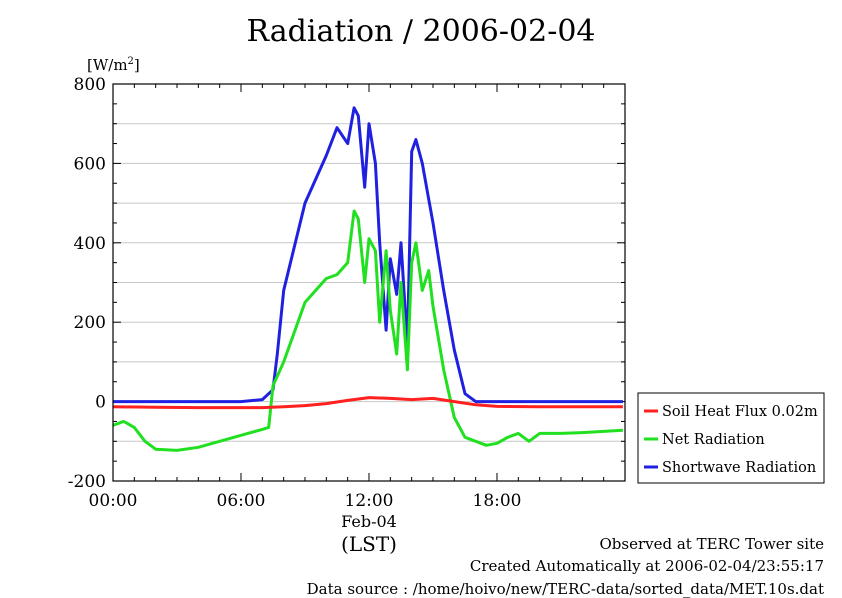 This screenshot has height=598, width=842. I want to click on chart-title: Radiation / 2006-02-04, so click(421, 31).